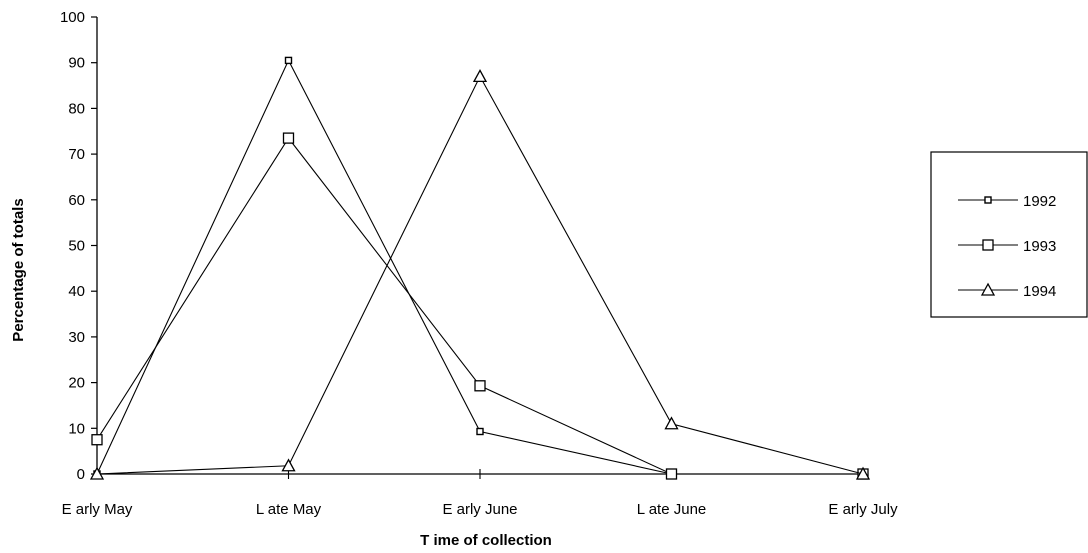 Image resolution: width=1088 pixels, height=553 pixels. I want to click on y-tick-label: 100, so click(72, 17).